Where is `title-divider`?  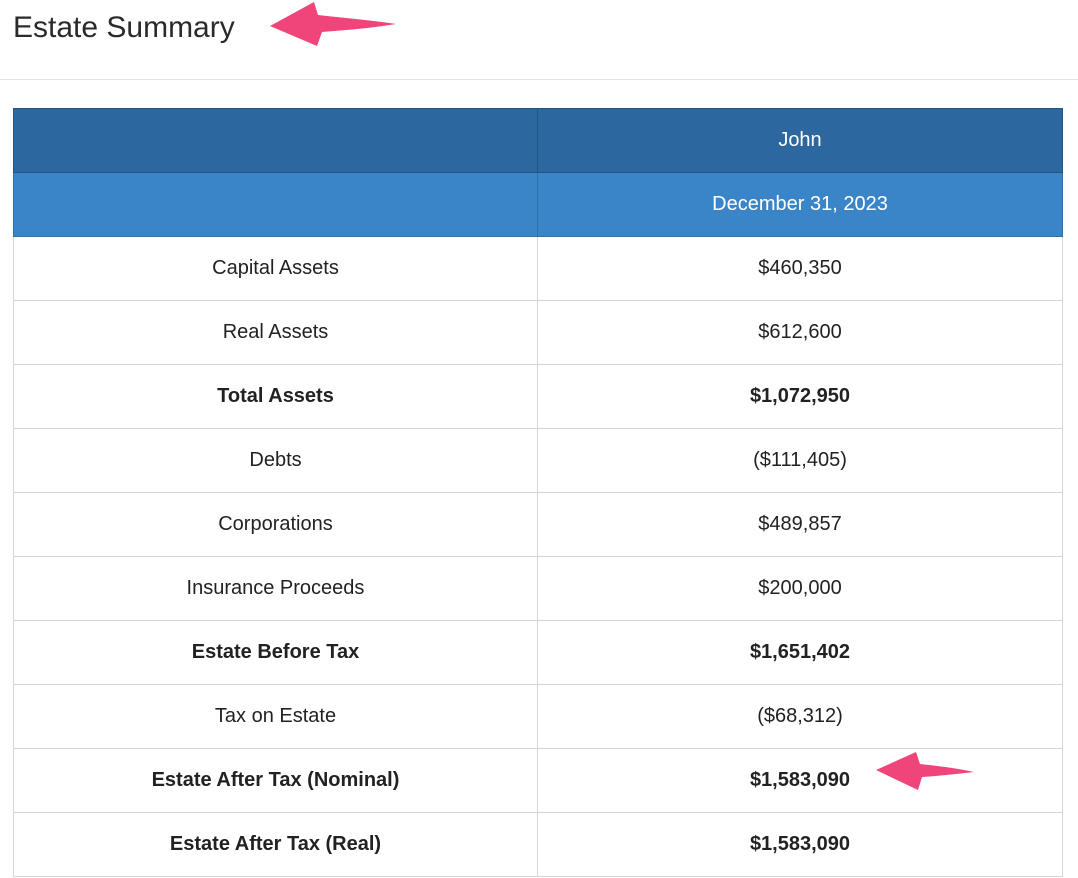 title-divider is located at coordinates (539, 79).